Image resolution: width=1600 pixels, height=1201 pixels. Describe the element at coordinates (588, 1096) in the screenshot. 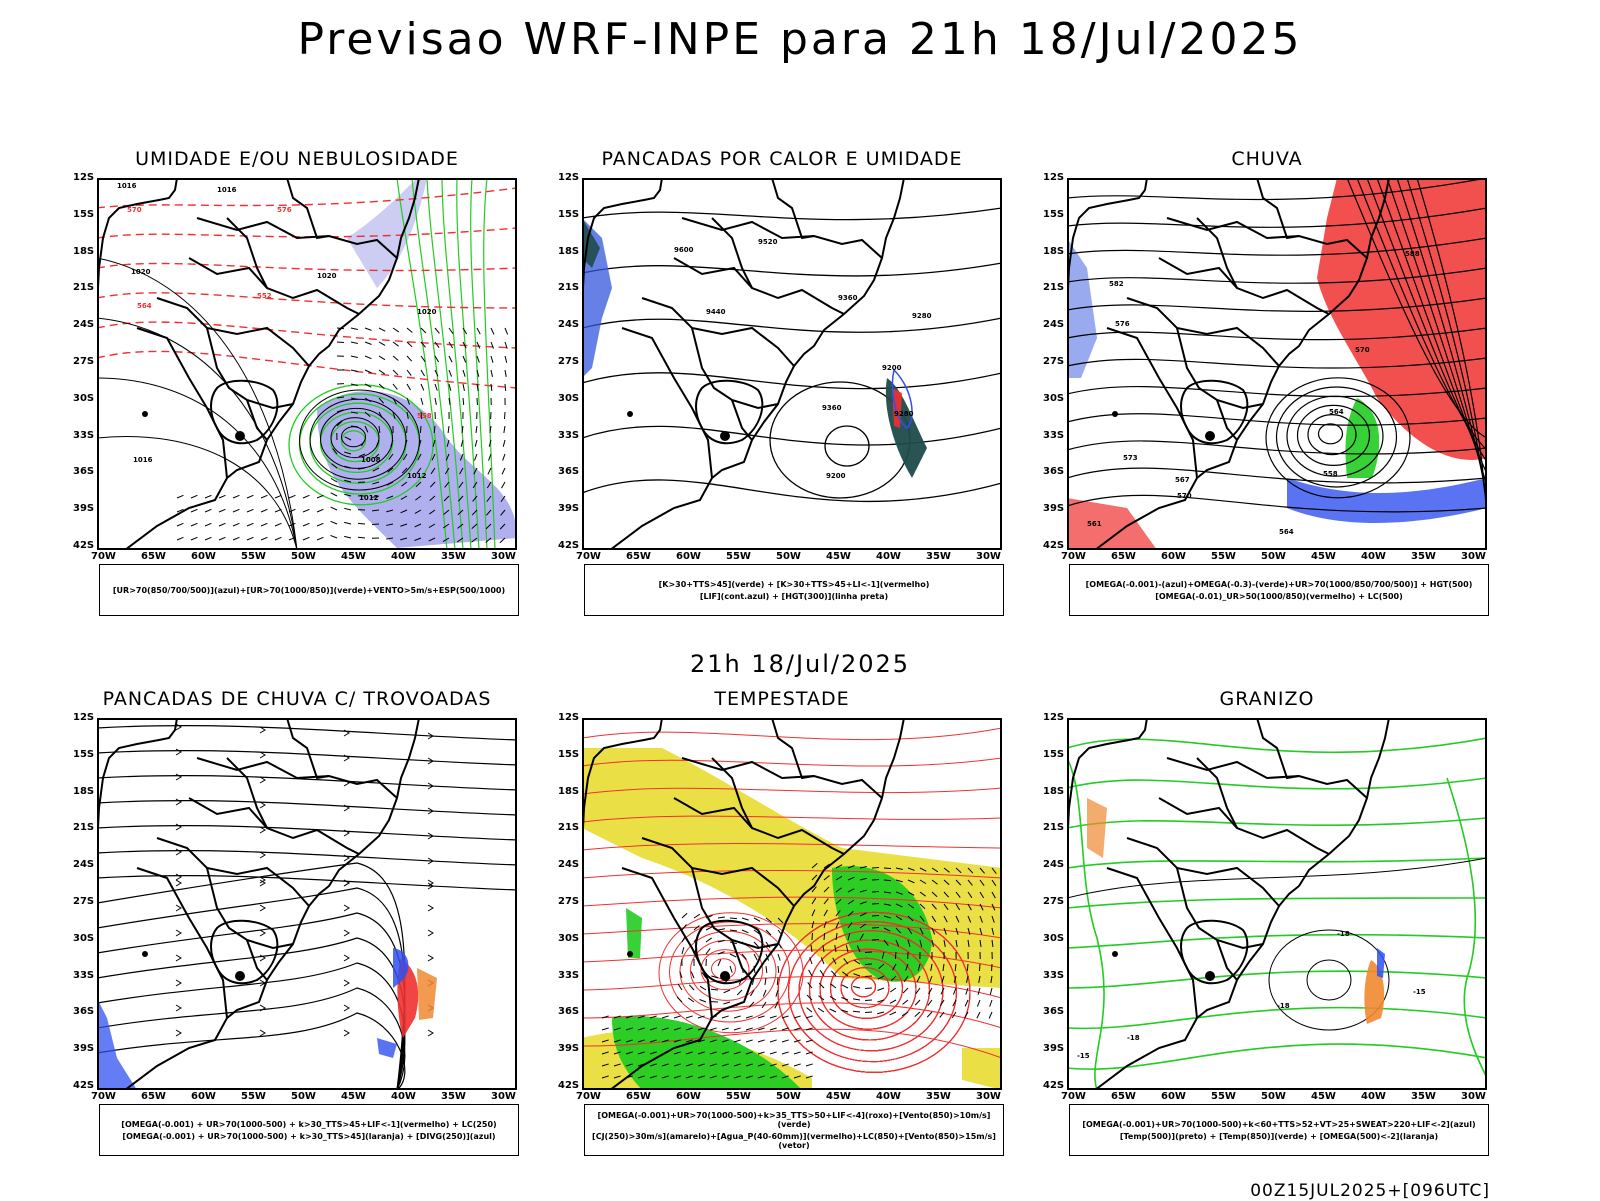

I see `lon-tick-label: 70W` at that location.